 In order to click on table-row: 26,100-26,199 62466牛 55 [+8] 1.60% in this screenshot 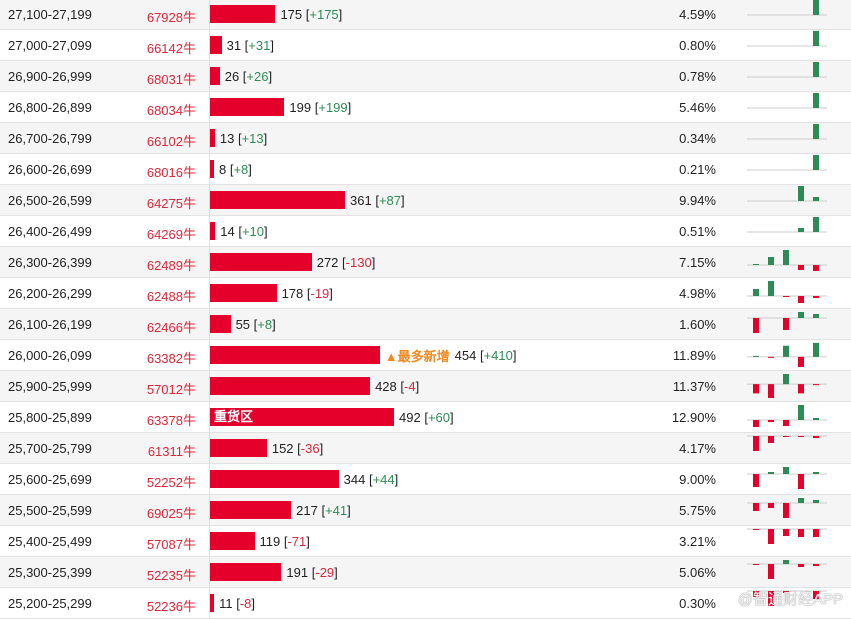, I will do `click(425, 324)`.